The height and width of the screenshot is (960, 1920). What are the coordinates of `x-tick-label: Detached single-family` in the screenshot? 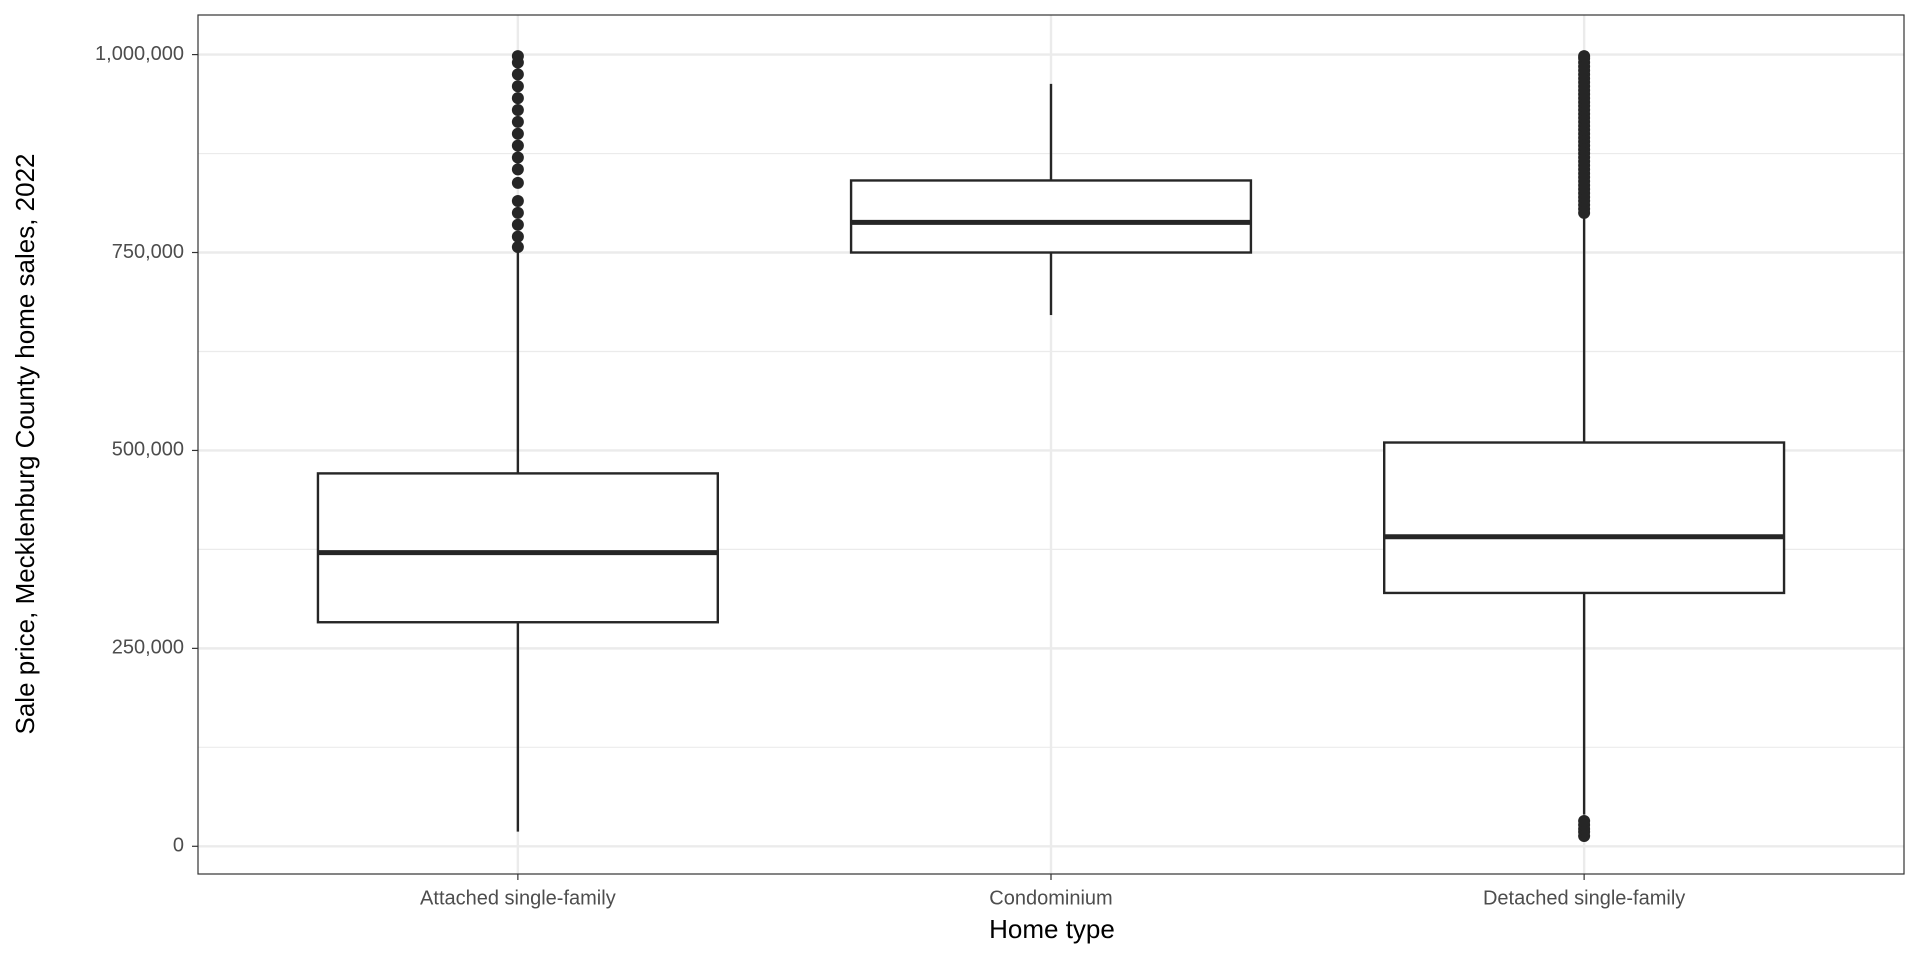 It's located at (1584, 898).